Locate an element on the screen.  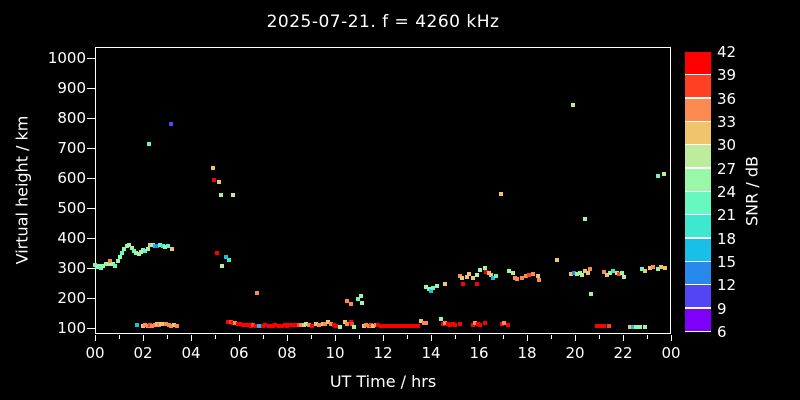
y-tick-label: 600 is located at coordinates (71, 178).